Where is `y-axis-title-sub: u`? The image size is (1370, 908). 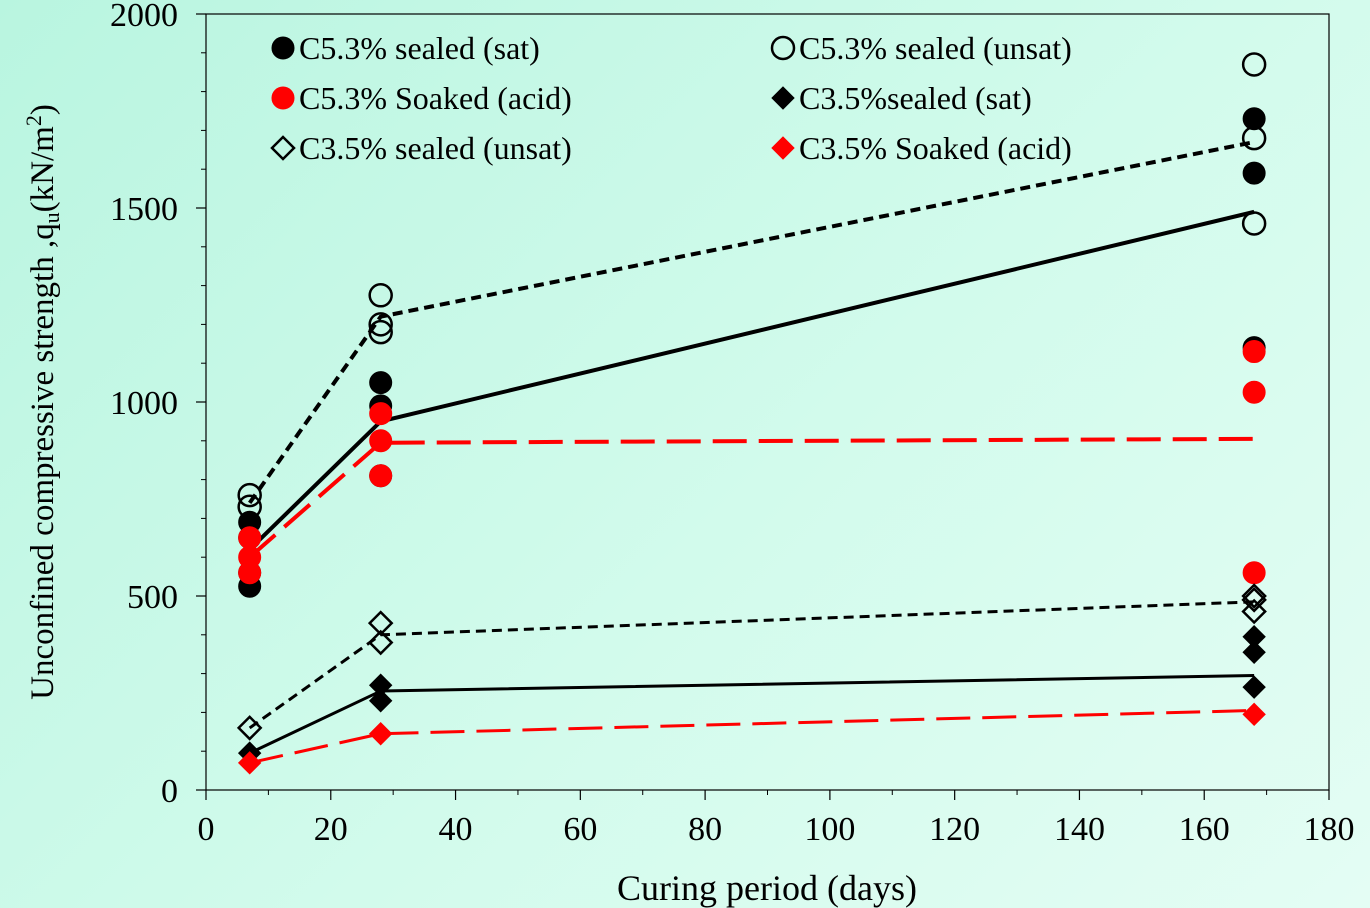 y-axis-title-sub: u is located at coordinates (51, 217).